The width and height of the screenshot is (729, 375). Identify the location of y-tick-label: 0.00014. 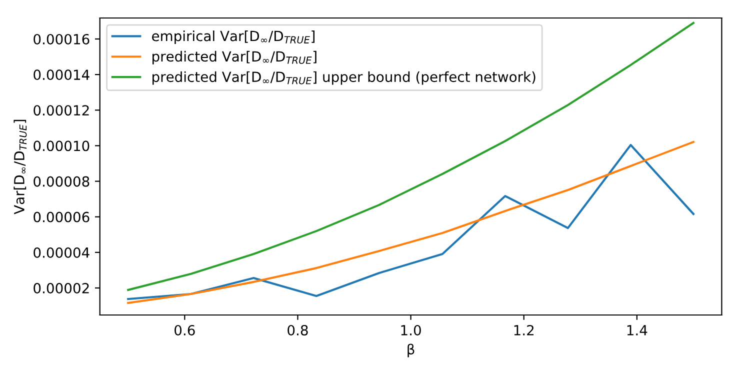
(62, 75).